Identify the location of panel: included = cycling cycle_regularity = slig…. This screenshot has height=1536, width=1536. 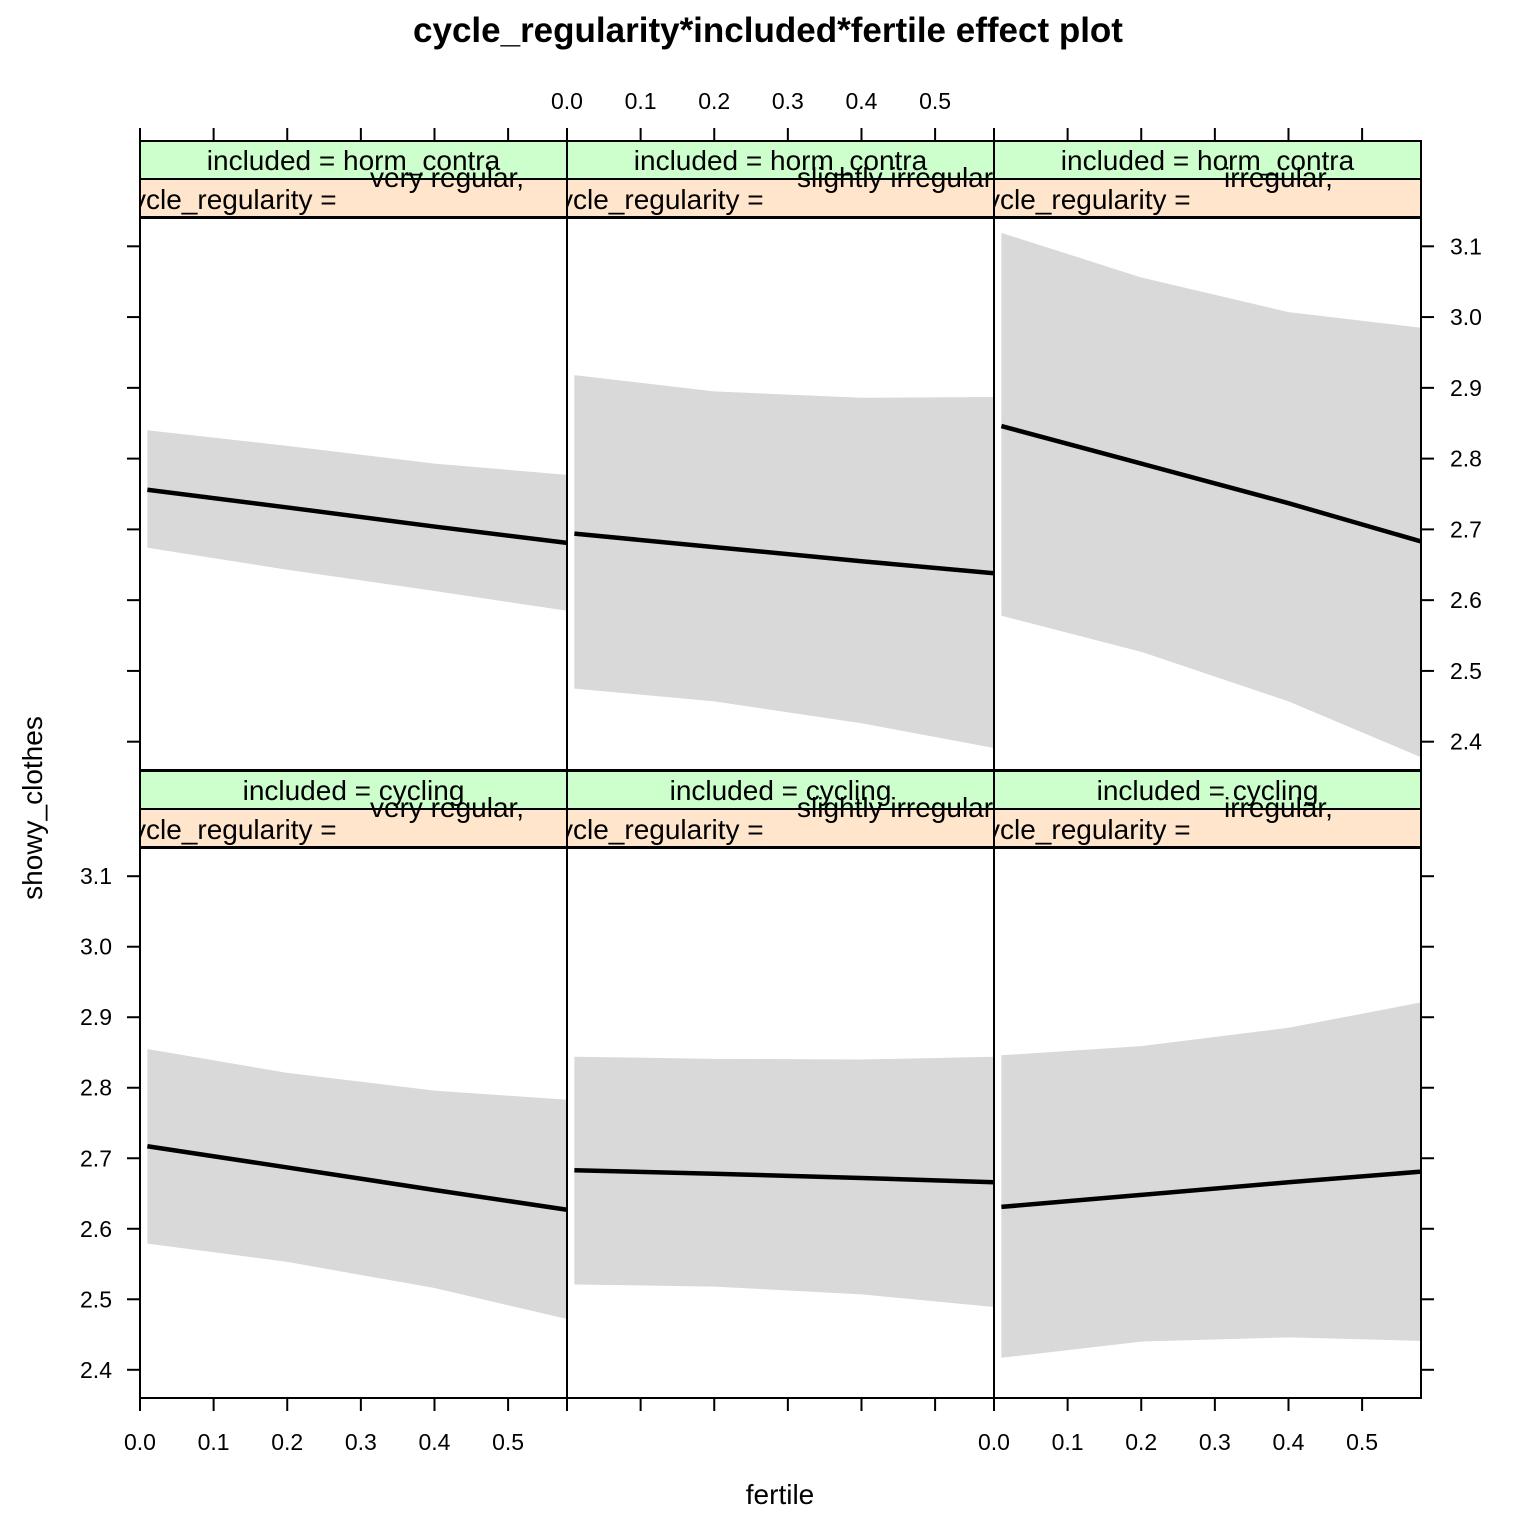
(770, 1084).